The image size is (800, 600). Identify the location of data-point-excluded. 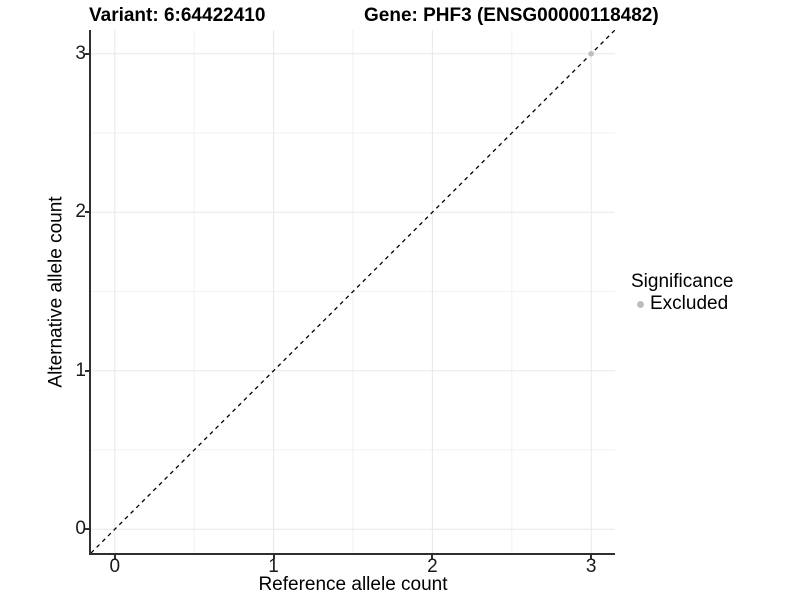
(591, 53).